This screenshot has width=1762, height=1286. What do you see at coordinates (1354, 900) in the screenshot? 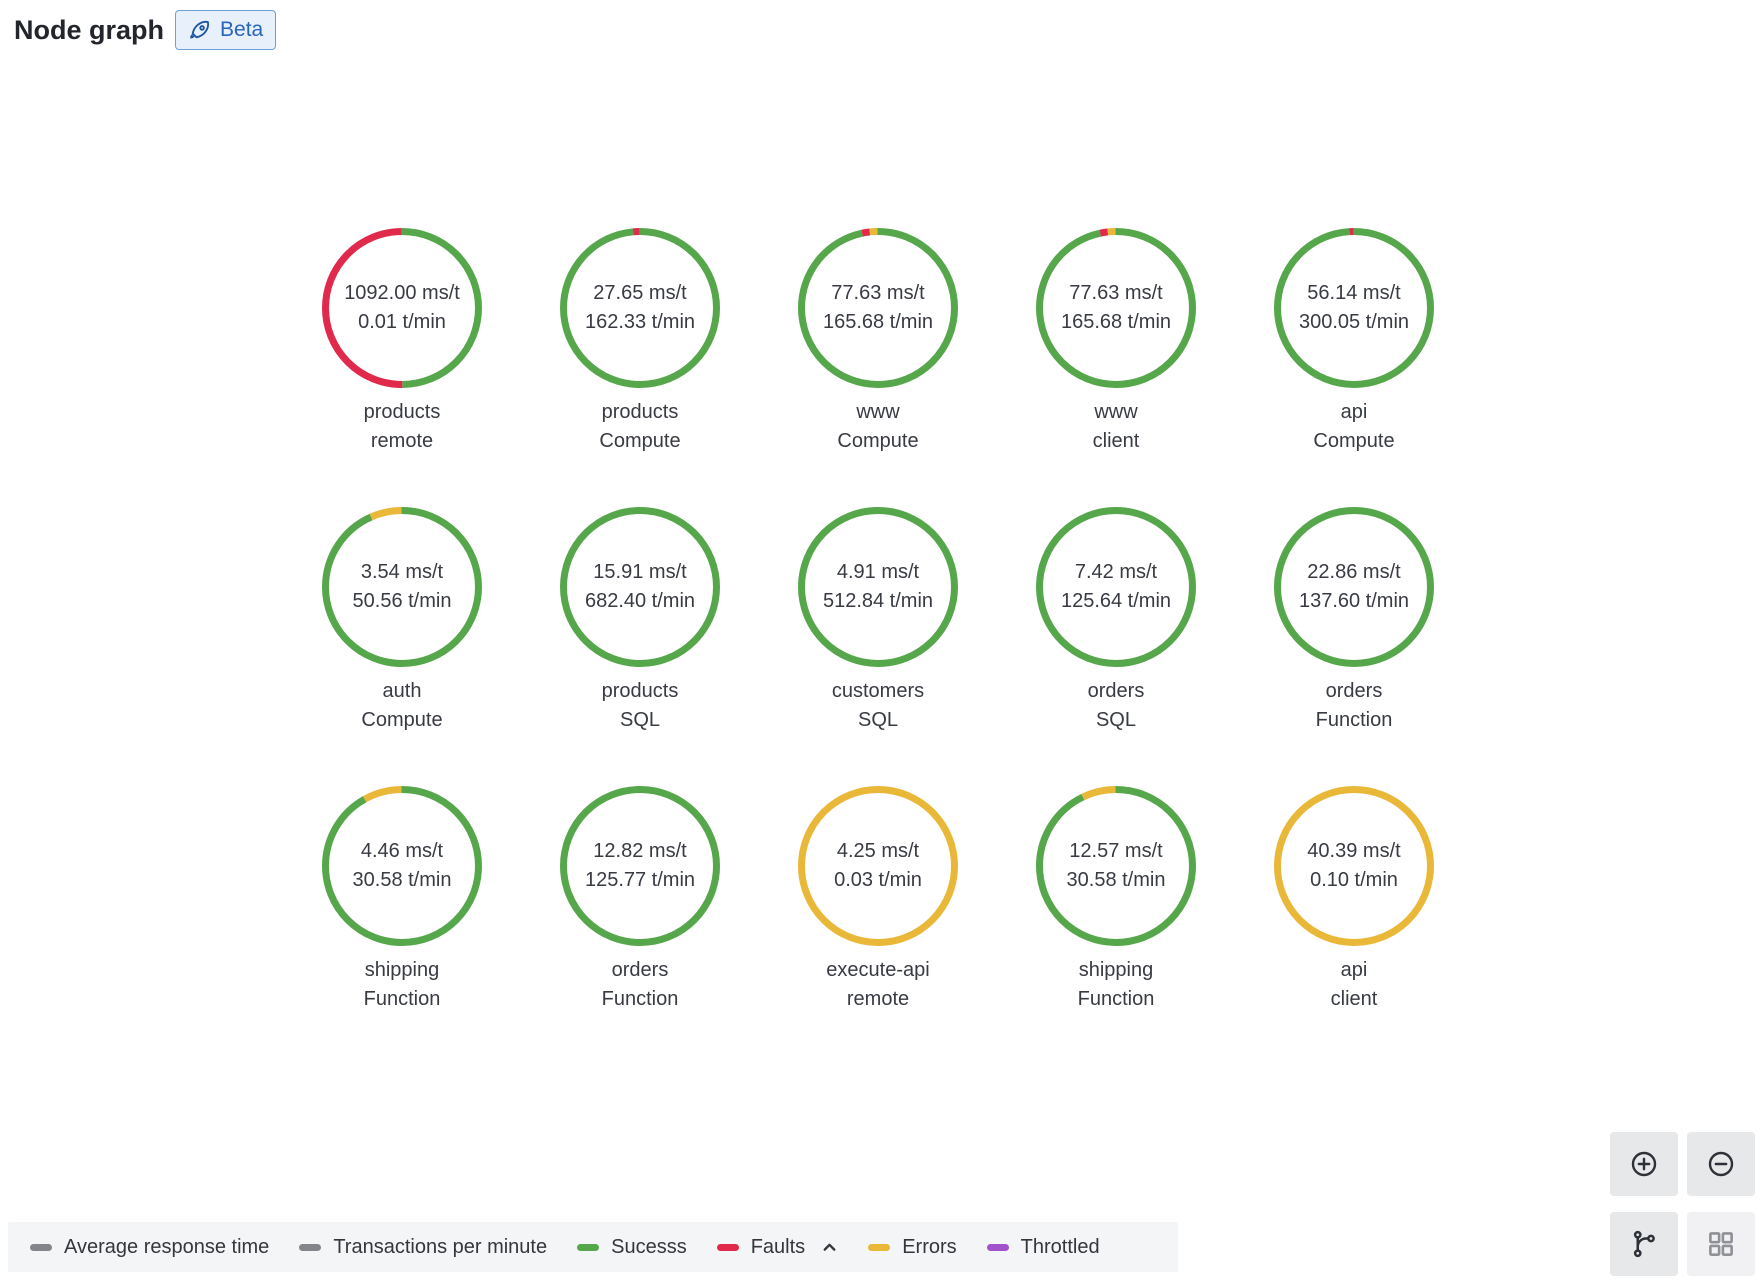
I see `graph-node: 40.39 ms/t 0.10 t/min api client` at bounding box center [1354, 900].